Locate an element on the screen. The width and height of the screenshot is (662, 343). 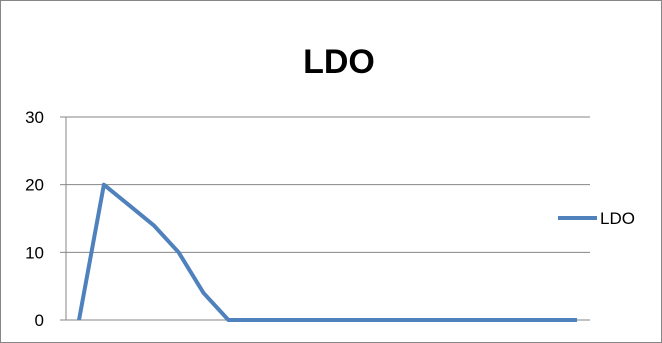
y-tick-label-10: 10 is located at coordinates (34, 252).